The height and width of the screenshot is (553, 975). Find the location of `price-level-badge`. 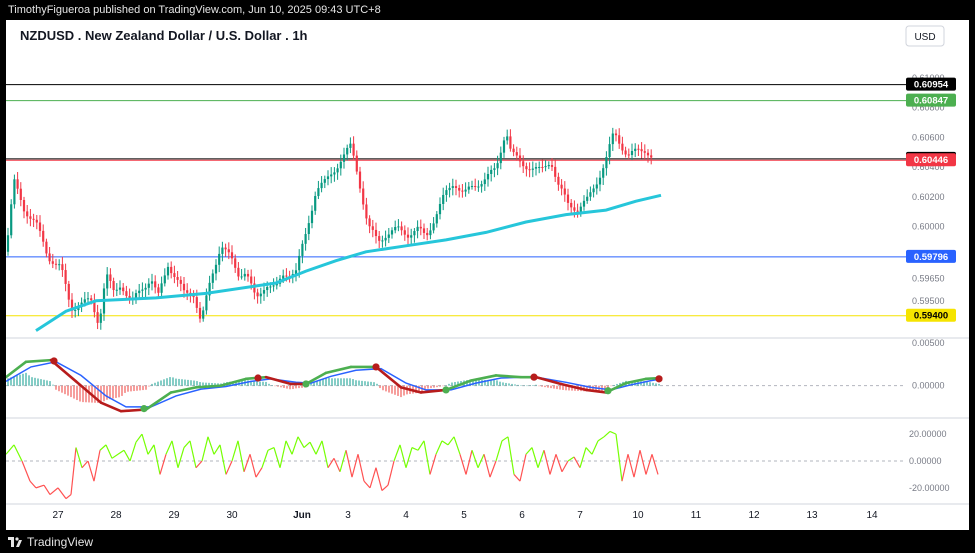

price-level-badge is located at coordinates (931, 315).